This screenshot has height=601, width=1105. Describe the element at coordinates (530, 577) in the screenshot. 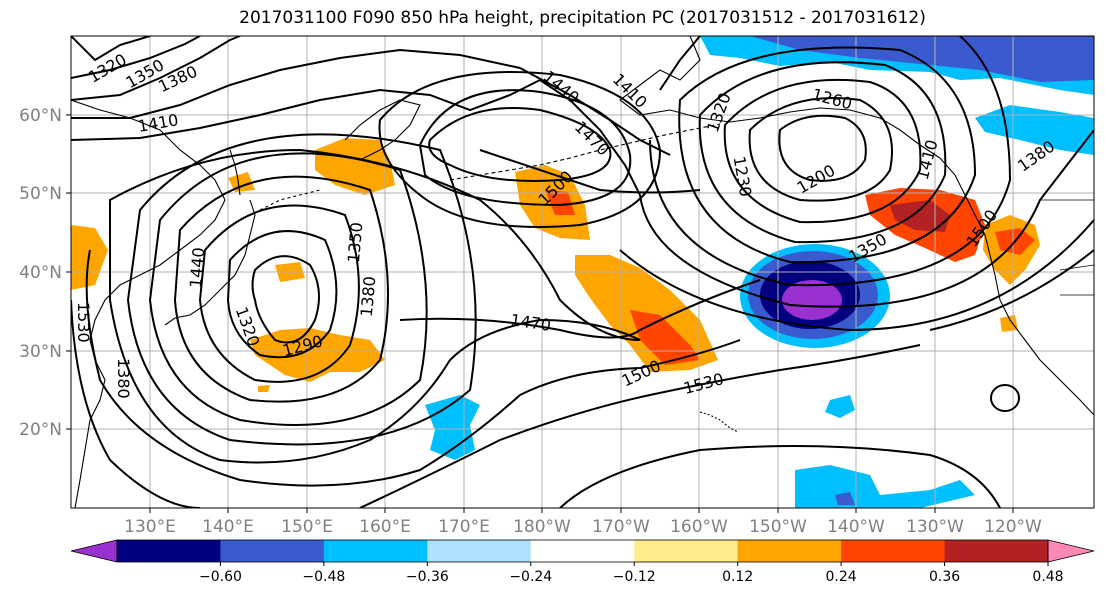

I see `colorbar-label: −0.24` at that location.